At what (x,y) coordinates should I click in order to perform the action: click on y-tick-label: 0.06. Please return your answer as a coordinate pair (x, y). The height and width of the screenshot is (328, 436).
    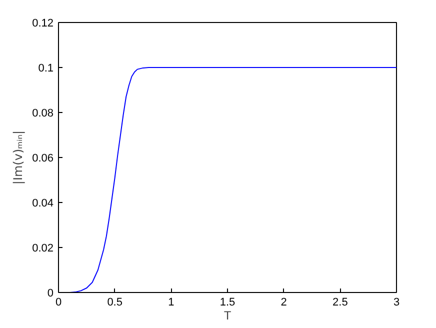
    Looking at the image, I should click on (43, 158).